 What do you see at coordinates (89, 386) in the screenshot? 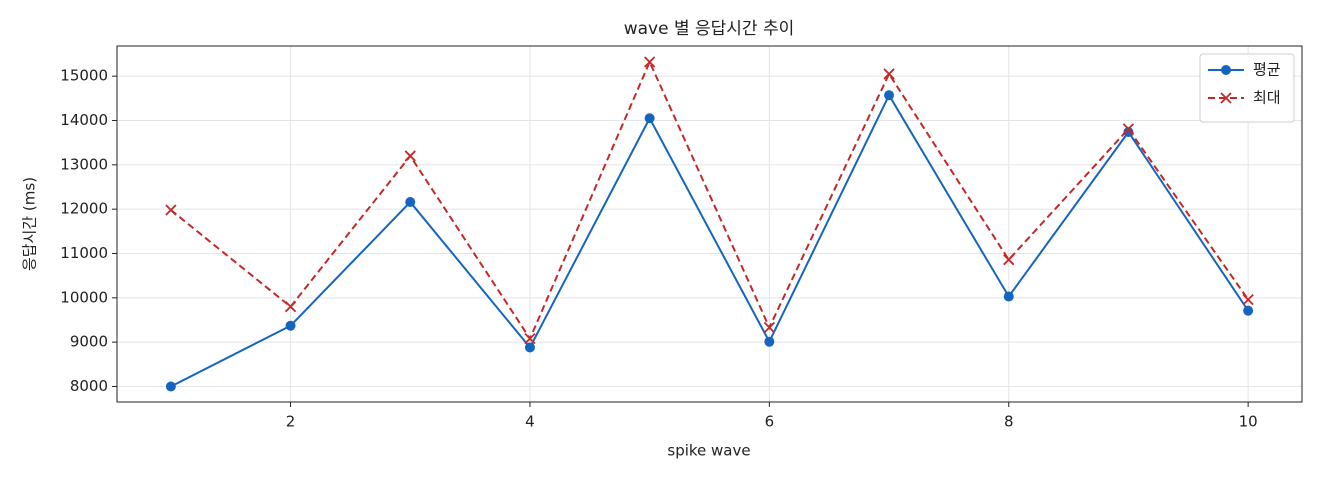
I see `y-tick-label: 8000` at bounding box center [89, 386].